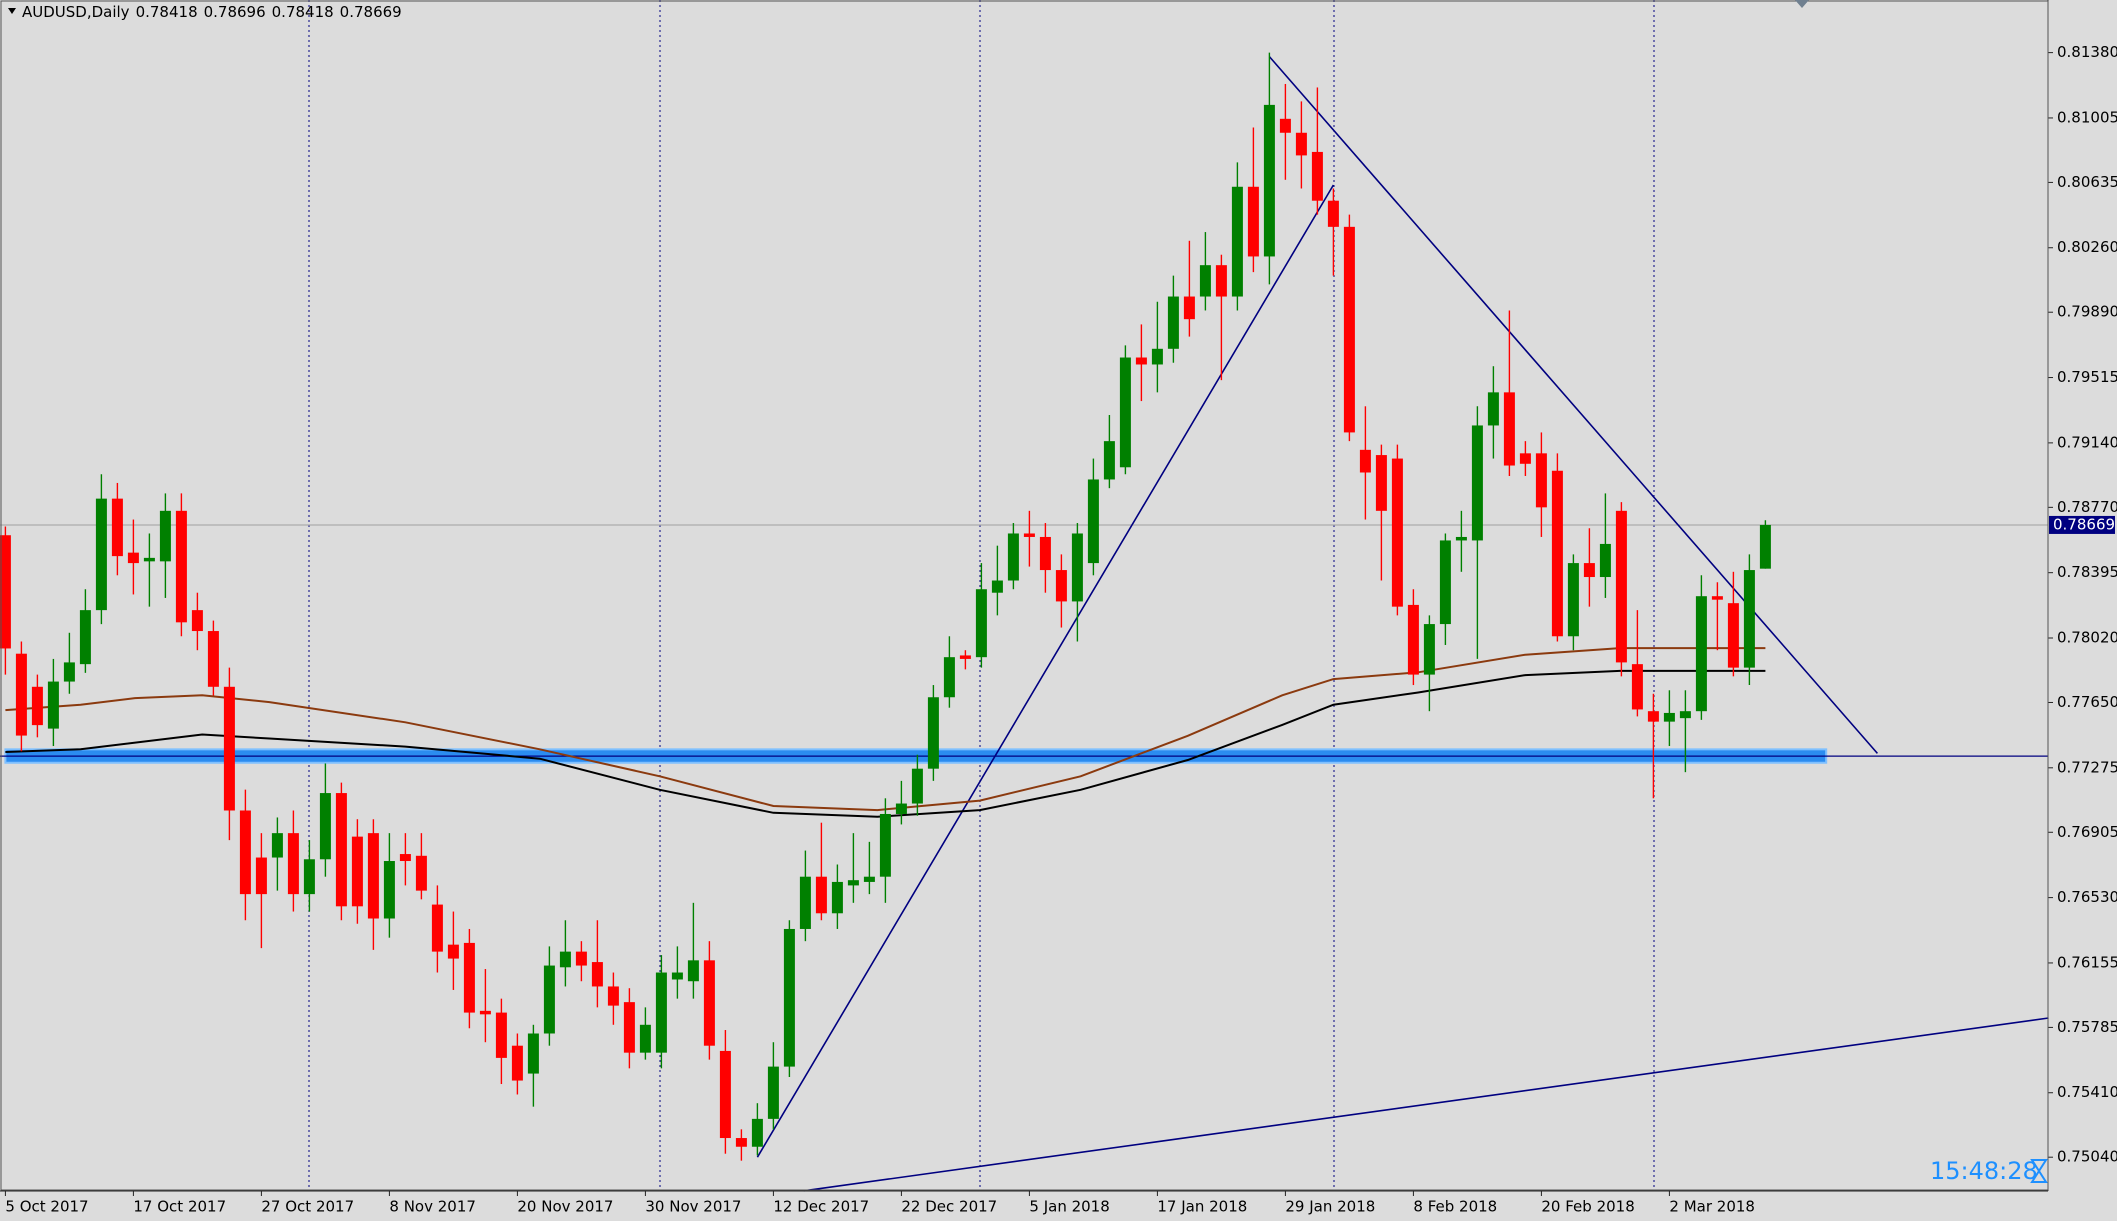 The width and height of the screenshot is (2117, 1221). I want to click on x-tick-label: 5 Jan 2018, so click(1069, 1207).